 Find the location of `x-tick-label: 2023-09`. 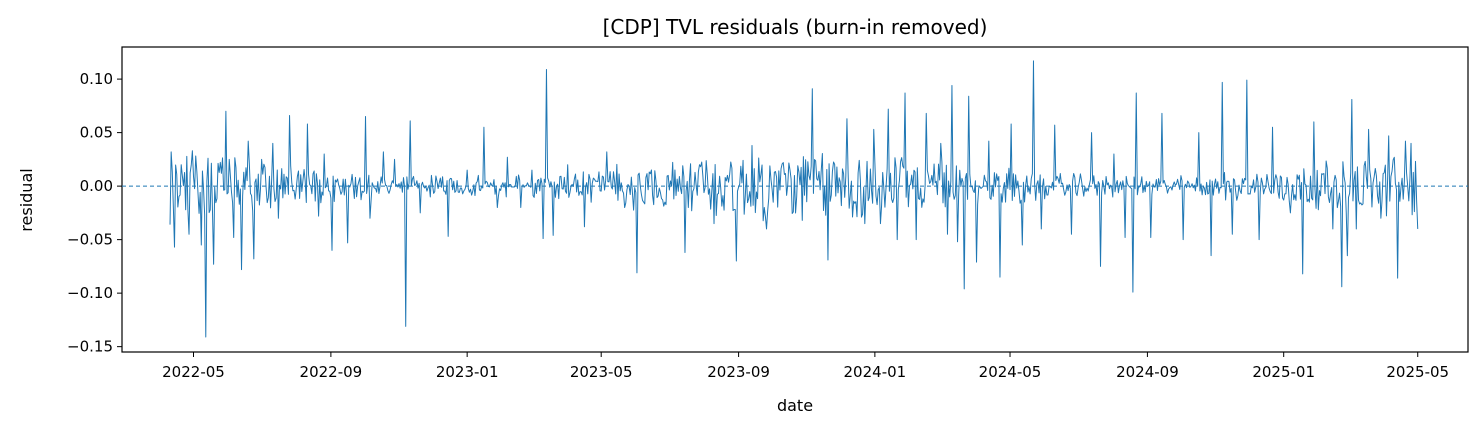

x-tick-label: 2023-09 is located at coordinates (738, 372).